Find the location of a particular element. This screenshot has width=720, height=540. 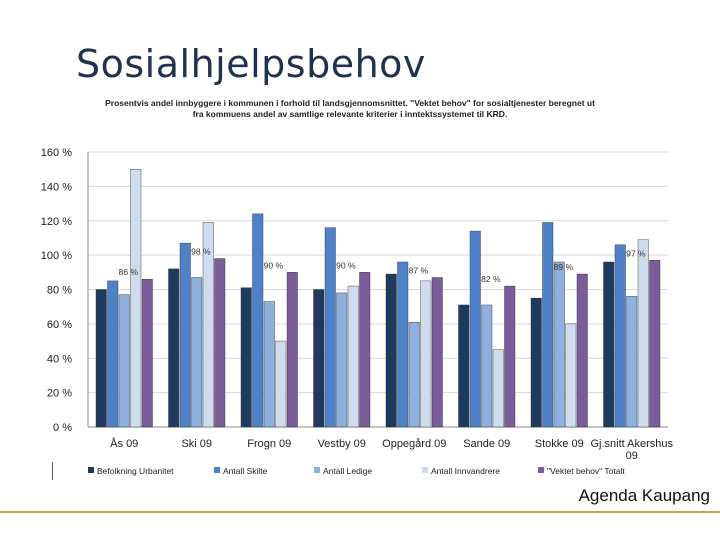

data-label: 97 % is located at coordinates (636, 253).